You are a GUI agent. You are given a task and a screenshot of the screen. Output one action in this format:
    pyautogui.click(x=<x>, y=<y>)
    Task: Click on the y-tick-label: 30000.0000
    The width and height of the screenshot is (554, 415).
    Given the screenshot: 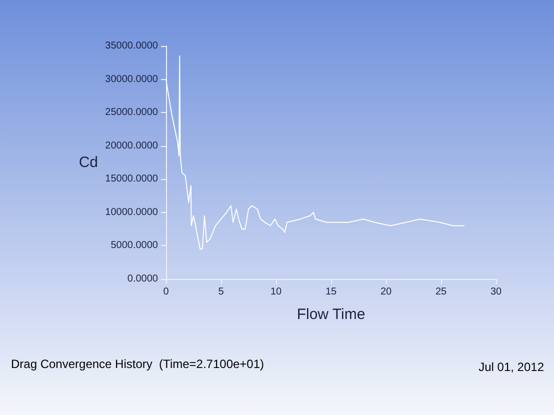 What is the action you would take?
    pyautogui.click(x=131, y=79)
    